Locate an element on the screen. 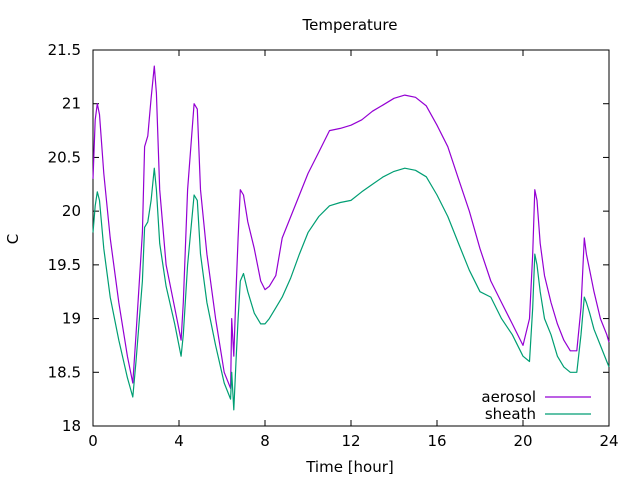  x-tick-label: 4 is located at coordinates (179, 441).